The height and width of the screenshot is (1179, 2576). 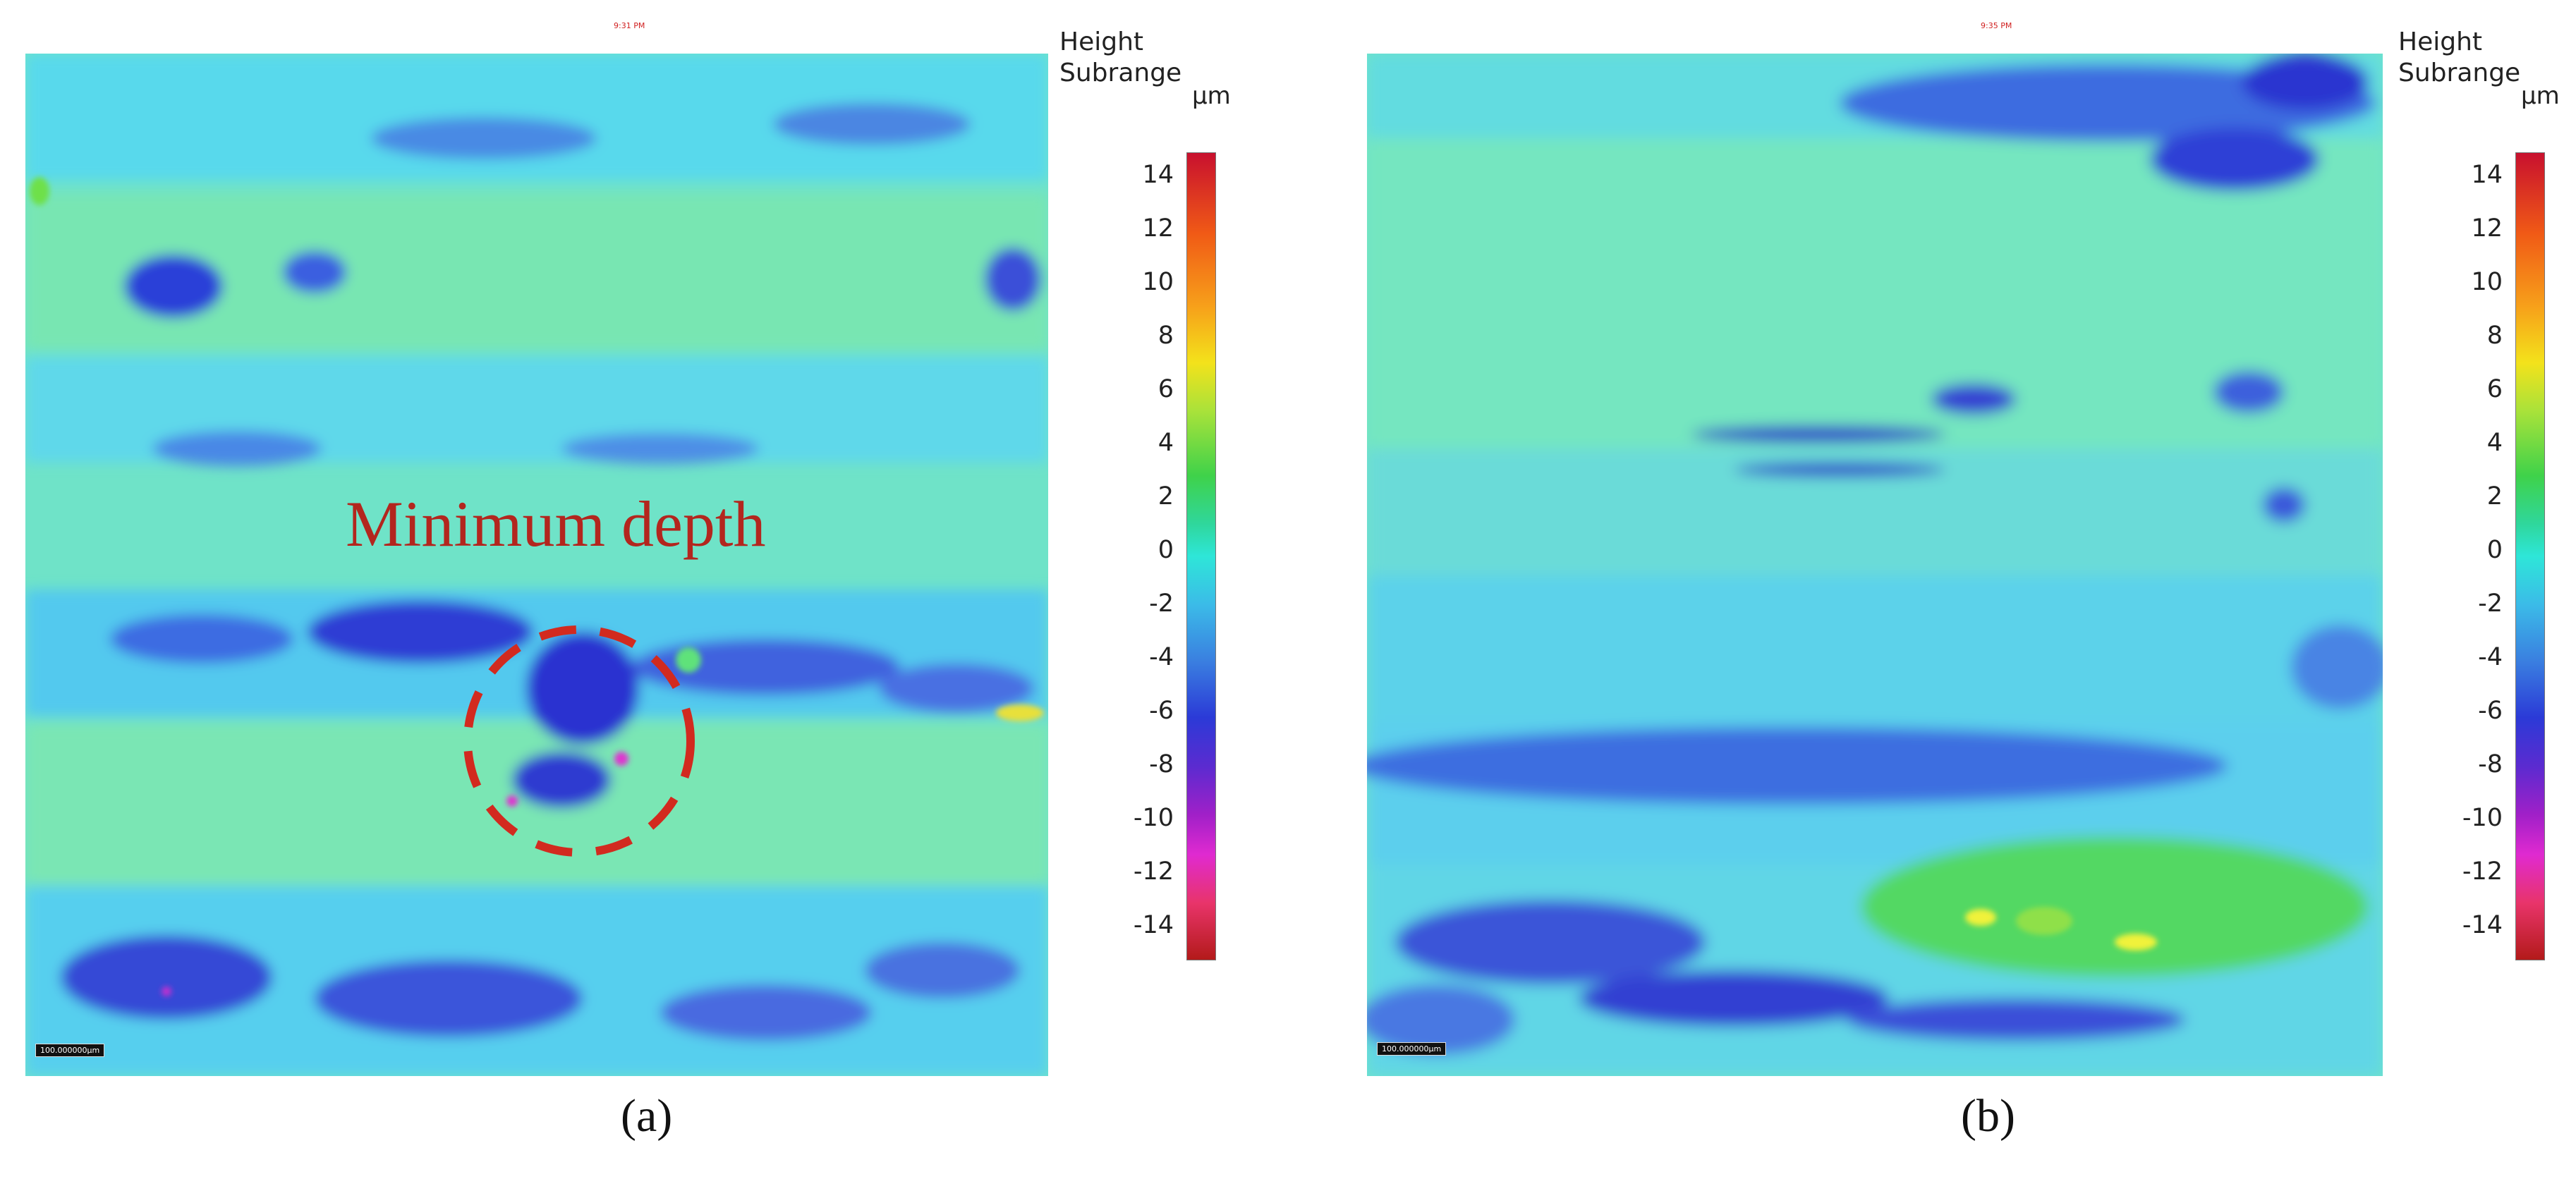 I want to click on map-title-a: 9:31 PM, so click(x=629, y=25).